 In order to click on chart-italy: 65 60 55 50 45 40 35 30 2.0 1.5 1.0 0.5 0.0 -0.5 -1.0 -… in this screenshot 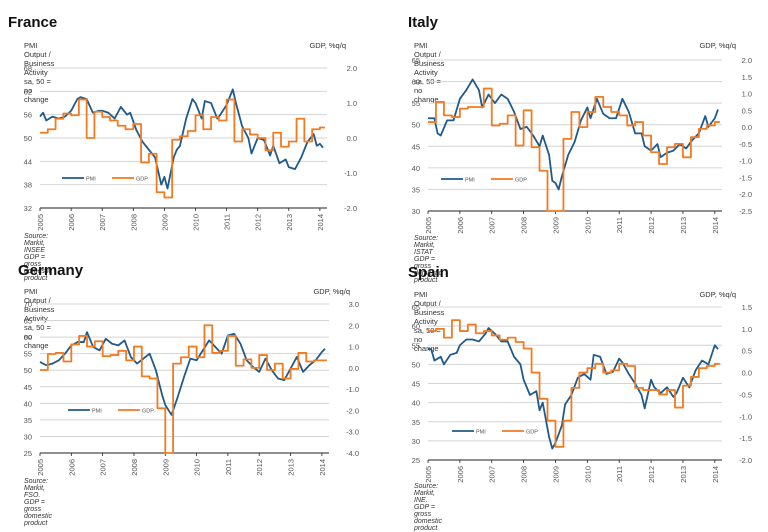, I will do `click(582, 145)`.